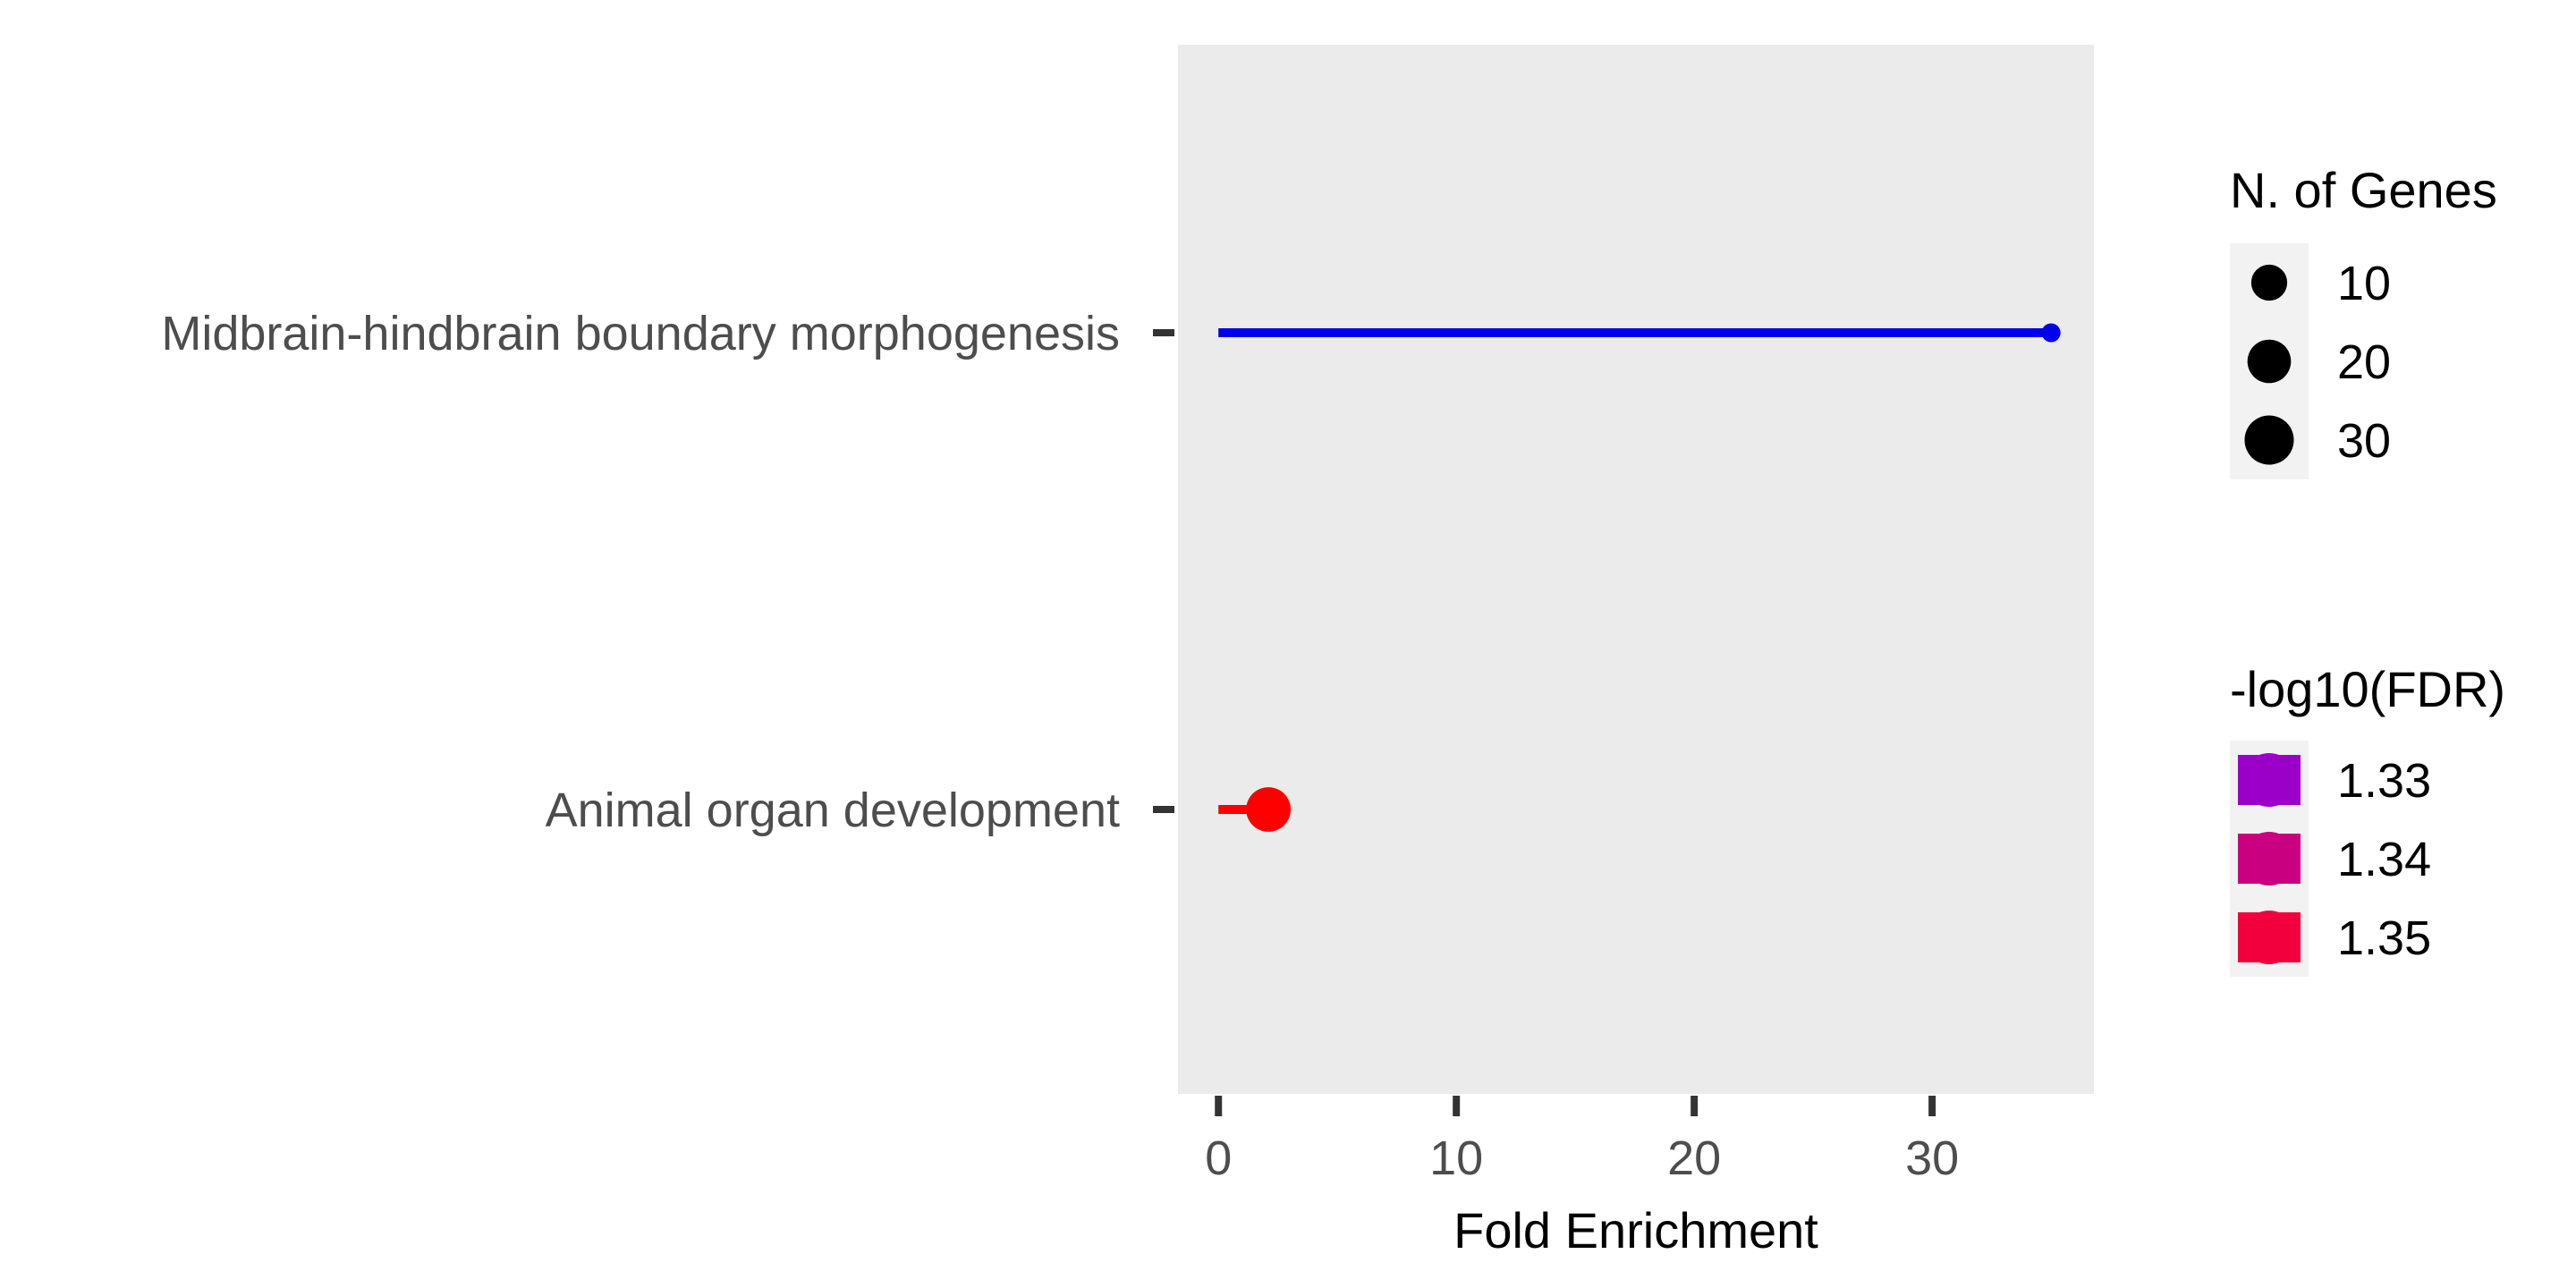 This screenshot has height=1288, width=2576. Describe the element at coordinates (833, 810) in the screenshot. I see `y-tick-label: Animal organ development` at that location.